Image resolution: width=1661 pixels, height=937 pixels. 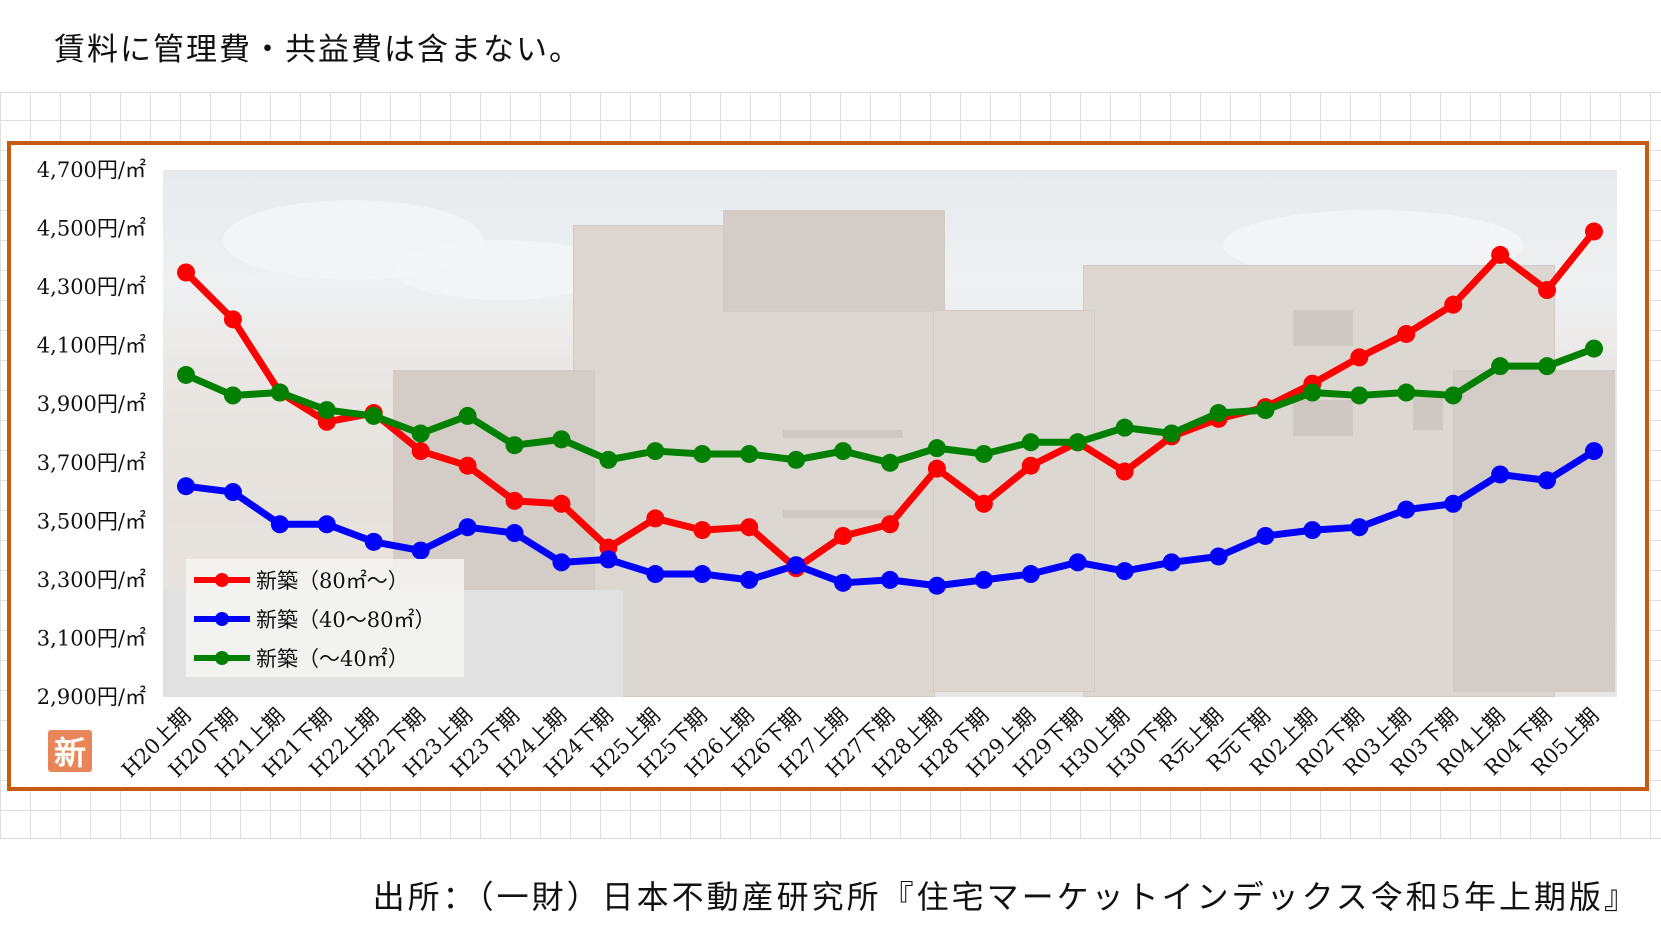 What do you see at coordinates (91, 404) in the screenshot?
I see `y-tick-label: 3,900円/㎡` at bounding box center [91, 404].